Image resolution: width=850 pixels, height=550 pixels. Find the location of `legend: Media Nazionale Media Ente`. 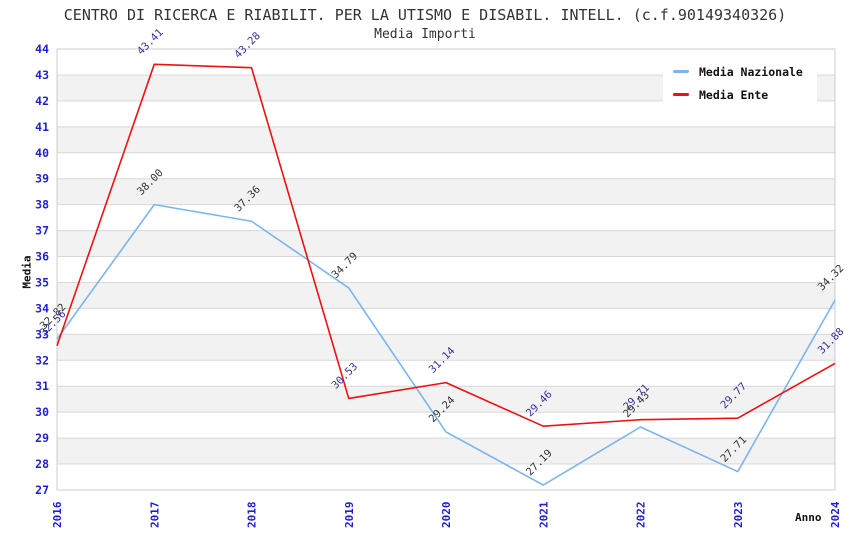

legend: Media Nazionale Media Ente is located at coordinates (740, 84).